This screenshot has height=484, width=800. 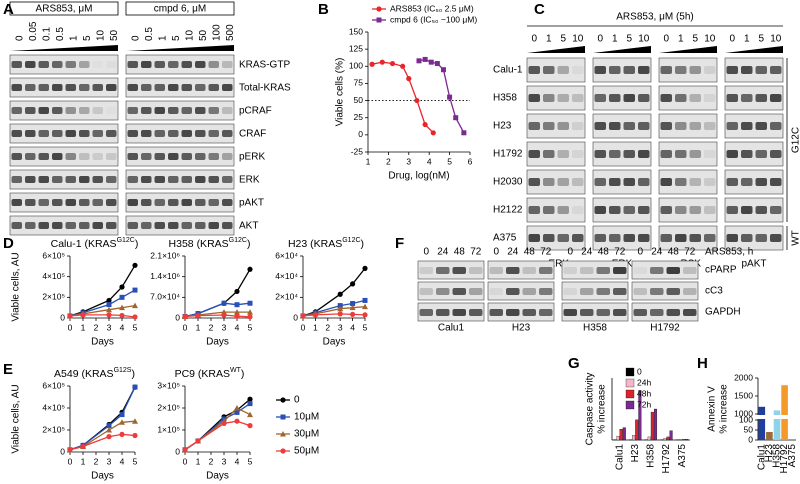 I want to click on dose-wedge, so click(x=622, y=49).